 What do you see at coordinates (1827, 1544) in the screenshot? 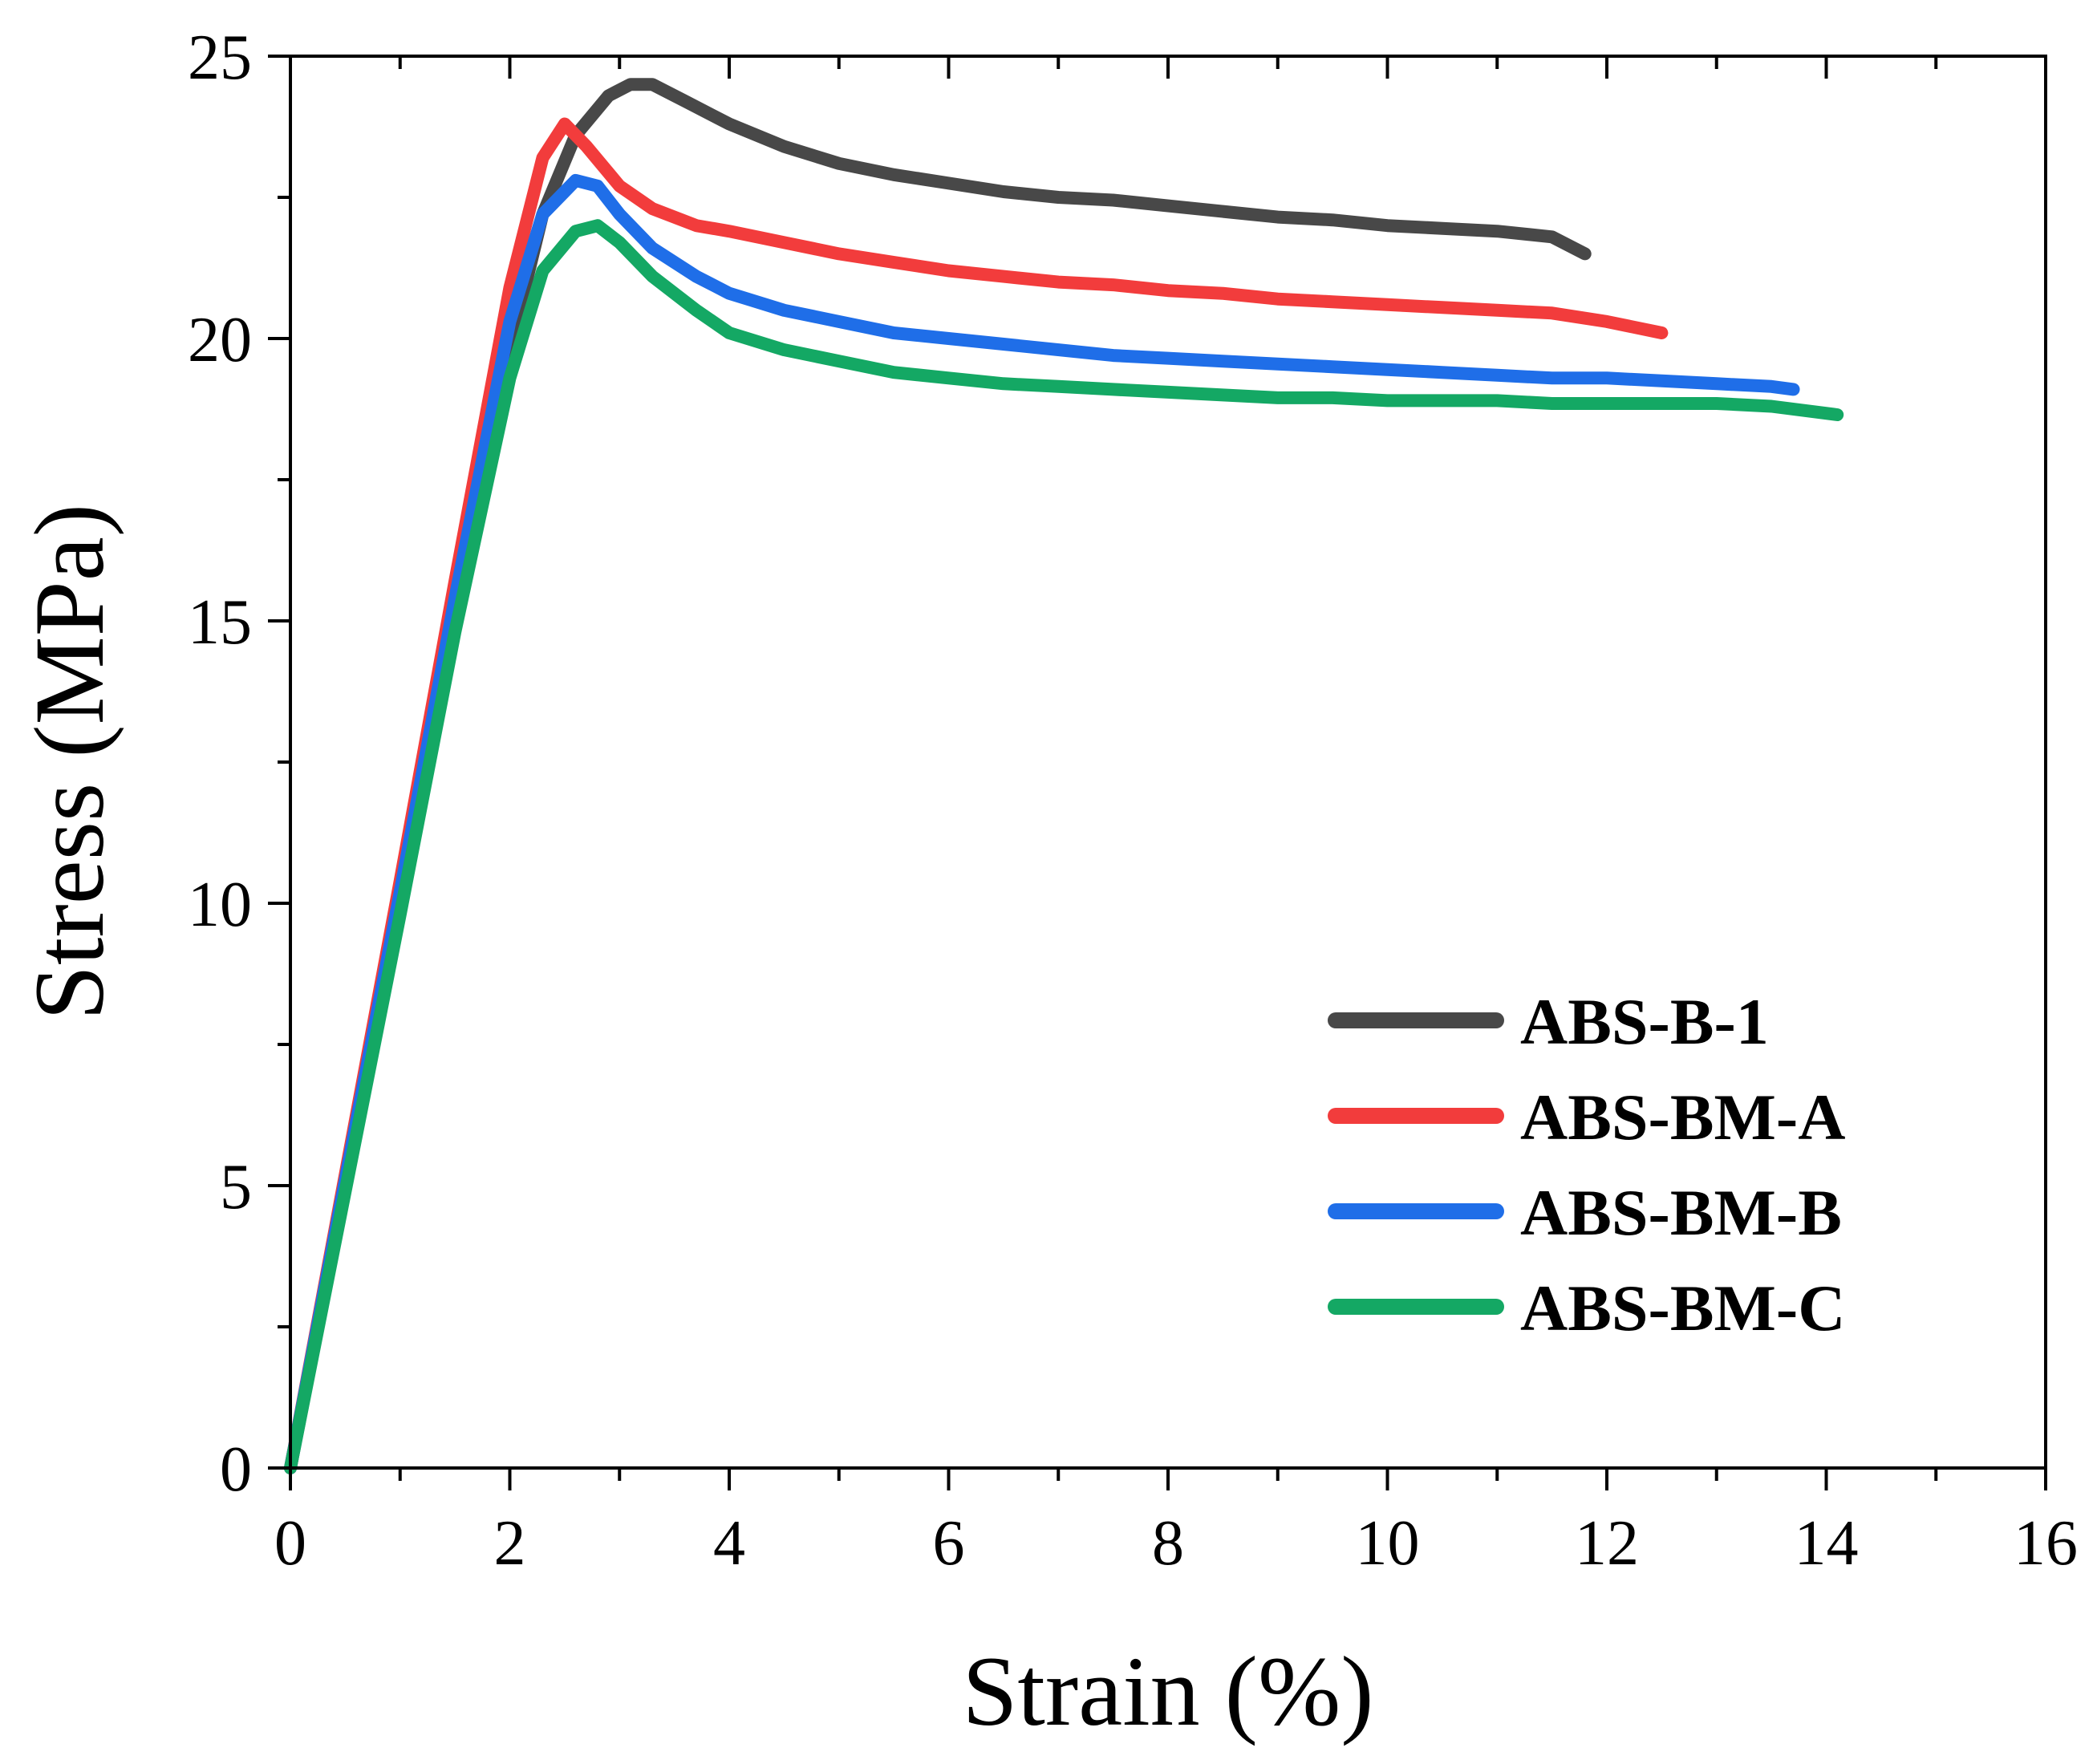
I see `x-tick-label: 14` at bounding box center [1827, 1544].